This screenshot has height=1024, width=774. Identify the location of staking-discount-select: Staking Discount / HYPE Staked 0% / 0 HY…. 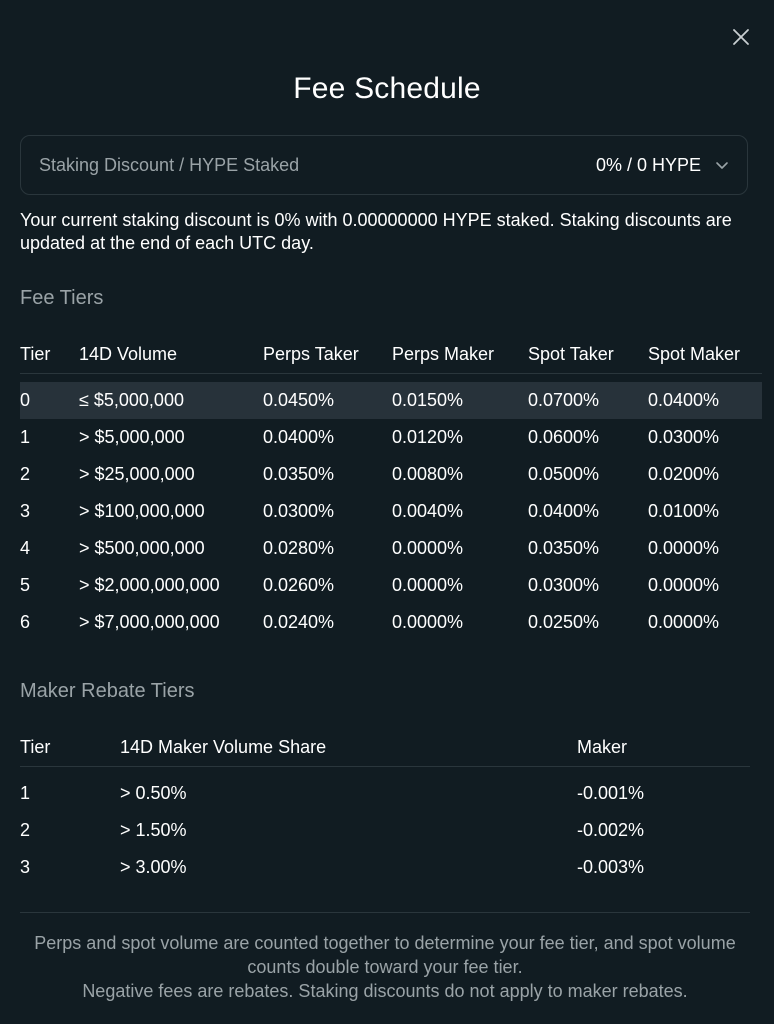
(384, 165).